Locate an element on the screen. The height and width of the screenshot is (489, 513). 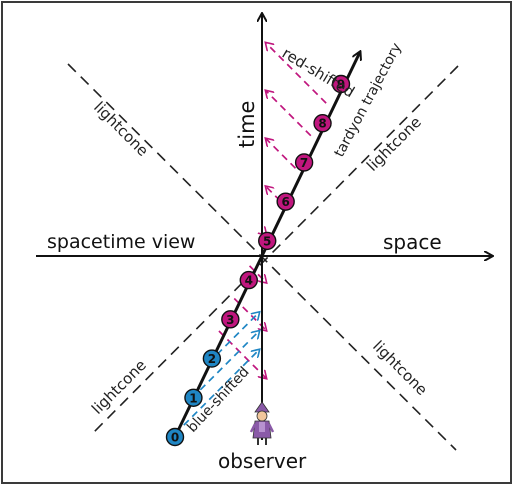
red-point-4: 4 is located at coordinates (248, 280).